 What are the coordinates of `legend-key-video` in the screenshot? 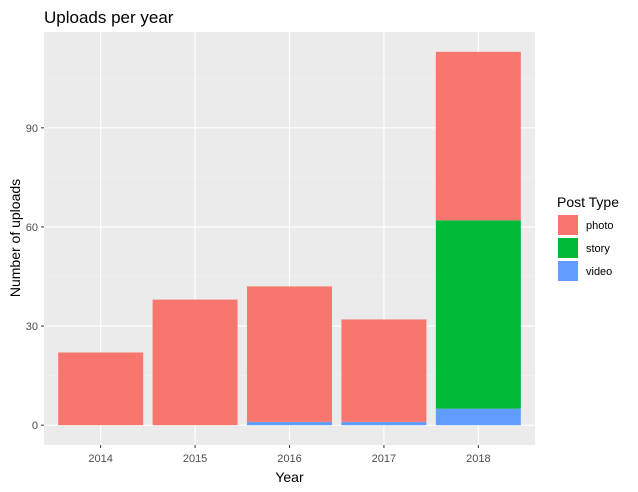 It's located at (568, 271).